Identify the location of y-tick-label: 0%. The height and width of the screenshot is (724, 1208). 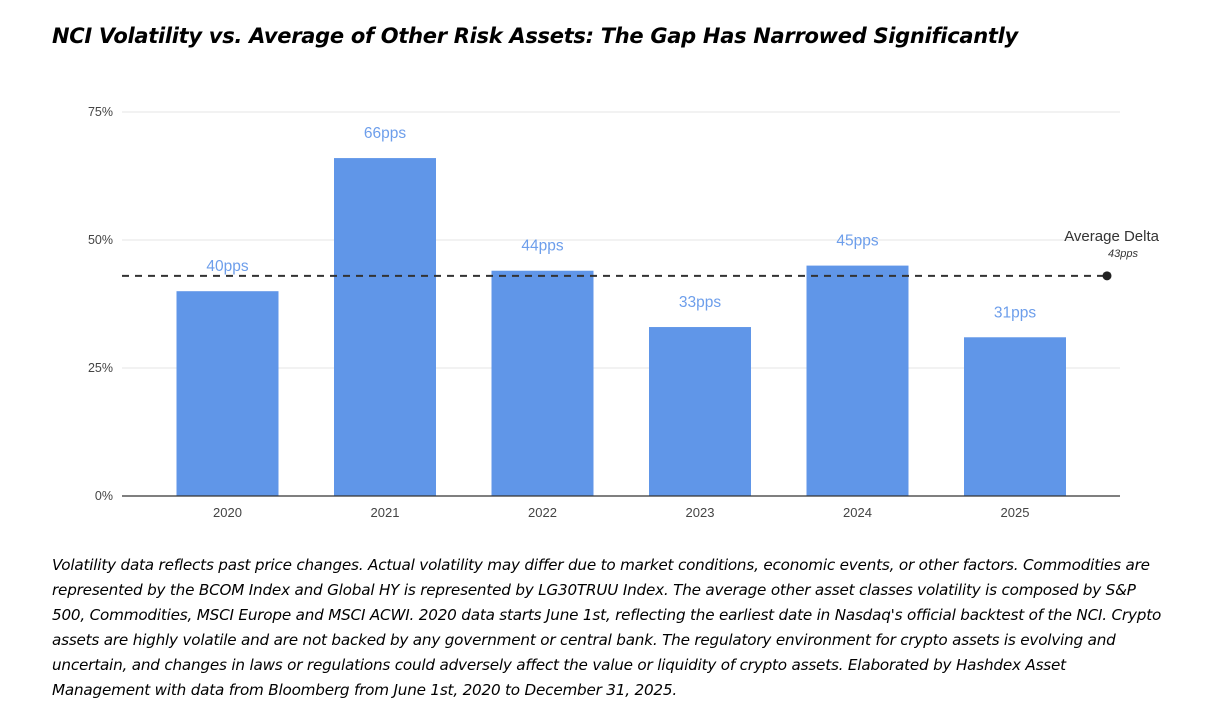
(104, 496).